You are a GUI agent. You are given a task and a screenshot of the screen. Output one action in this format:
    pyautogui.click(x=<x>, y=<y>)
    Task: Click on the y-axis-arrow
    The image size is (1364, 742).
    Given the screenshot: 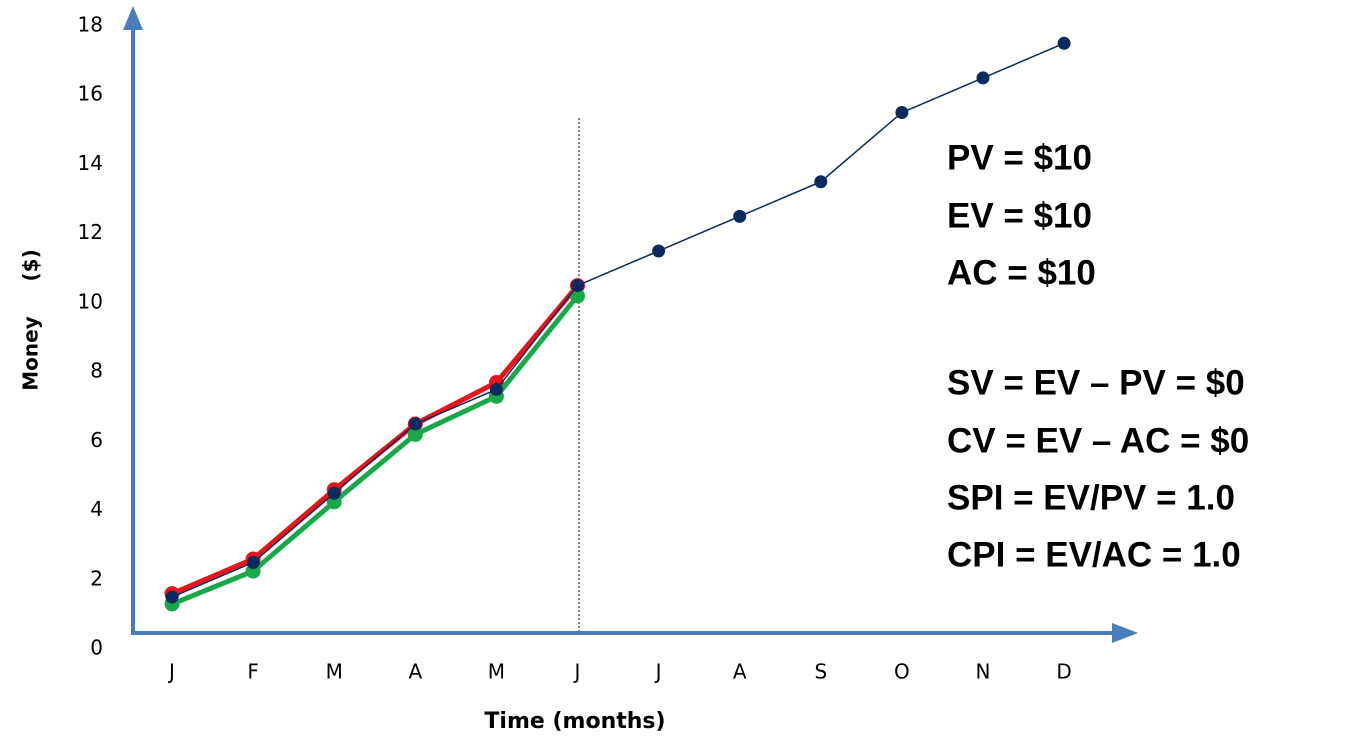 What is the action you would take?
    pyautogui.click(x=133, y=18)
    